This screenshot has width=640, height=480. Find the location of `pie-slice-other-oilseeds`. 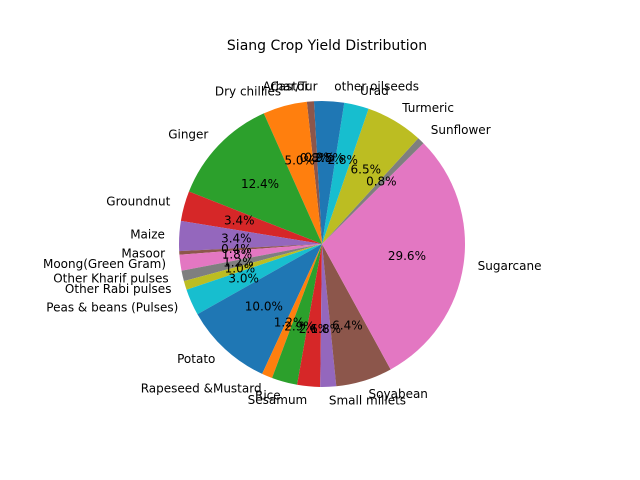

pie-slice-other-oilseeds is located at coordinates (333, 172).